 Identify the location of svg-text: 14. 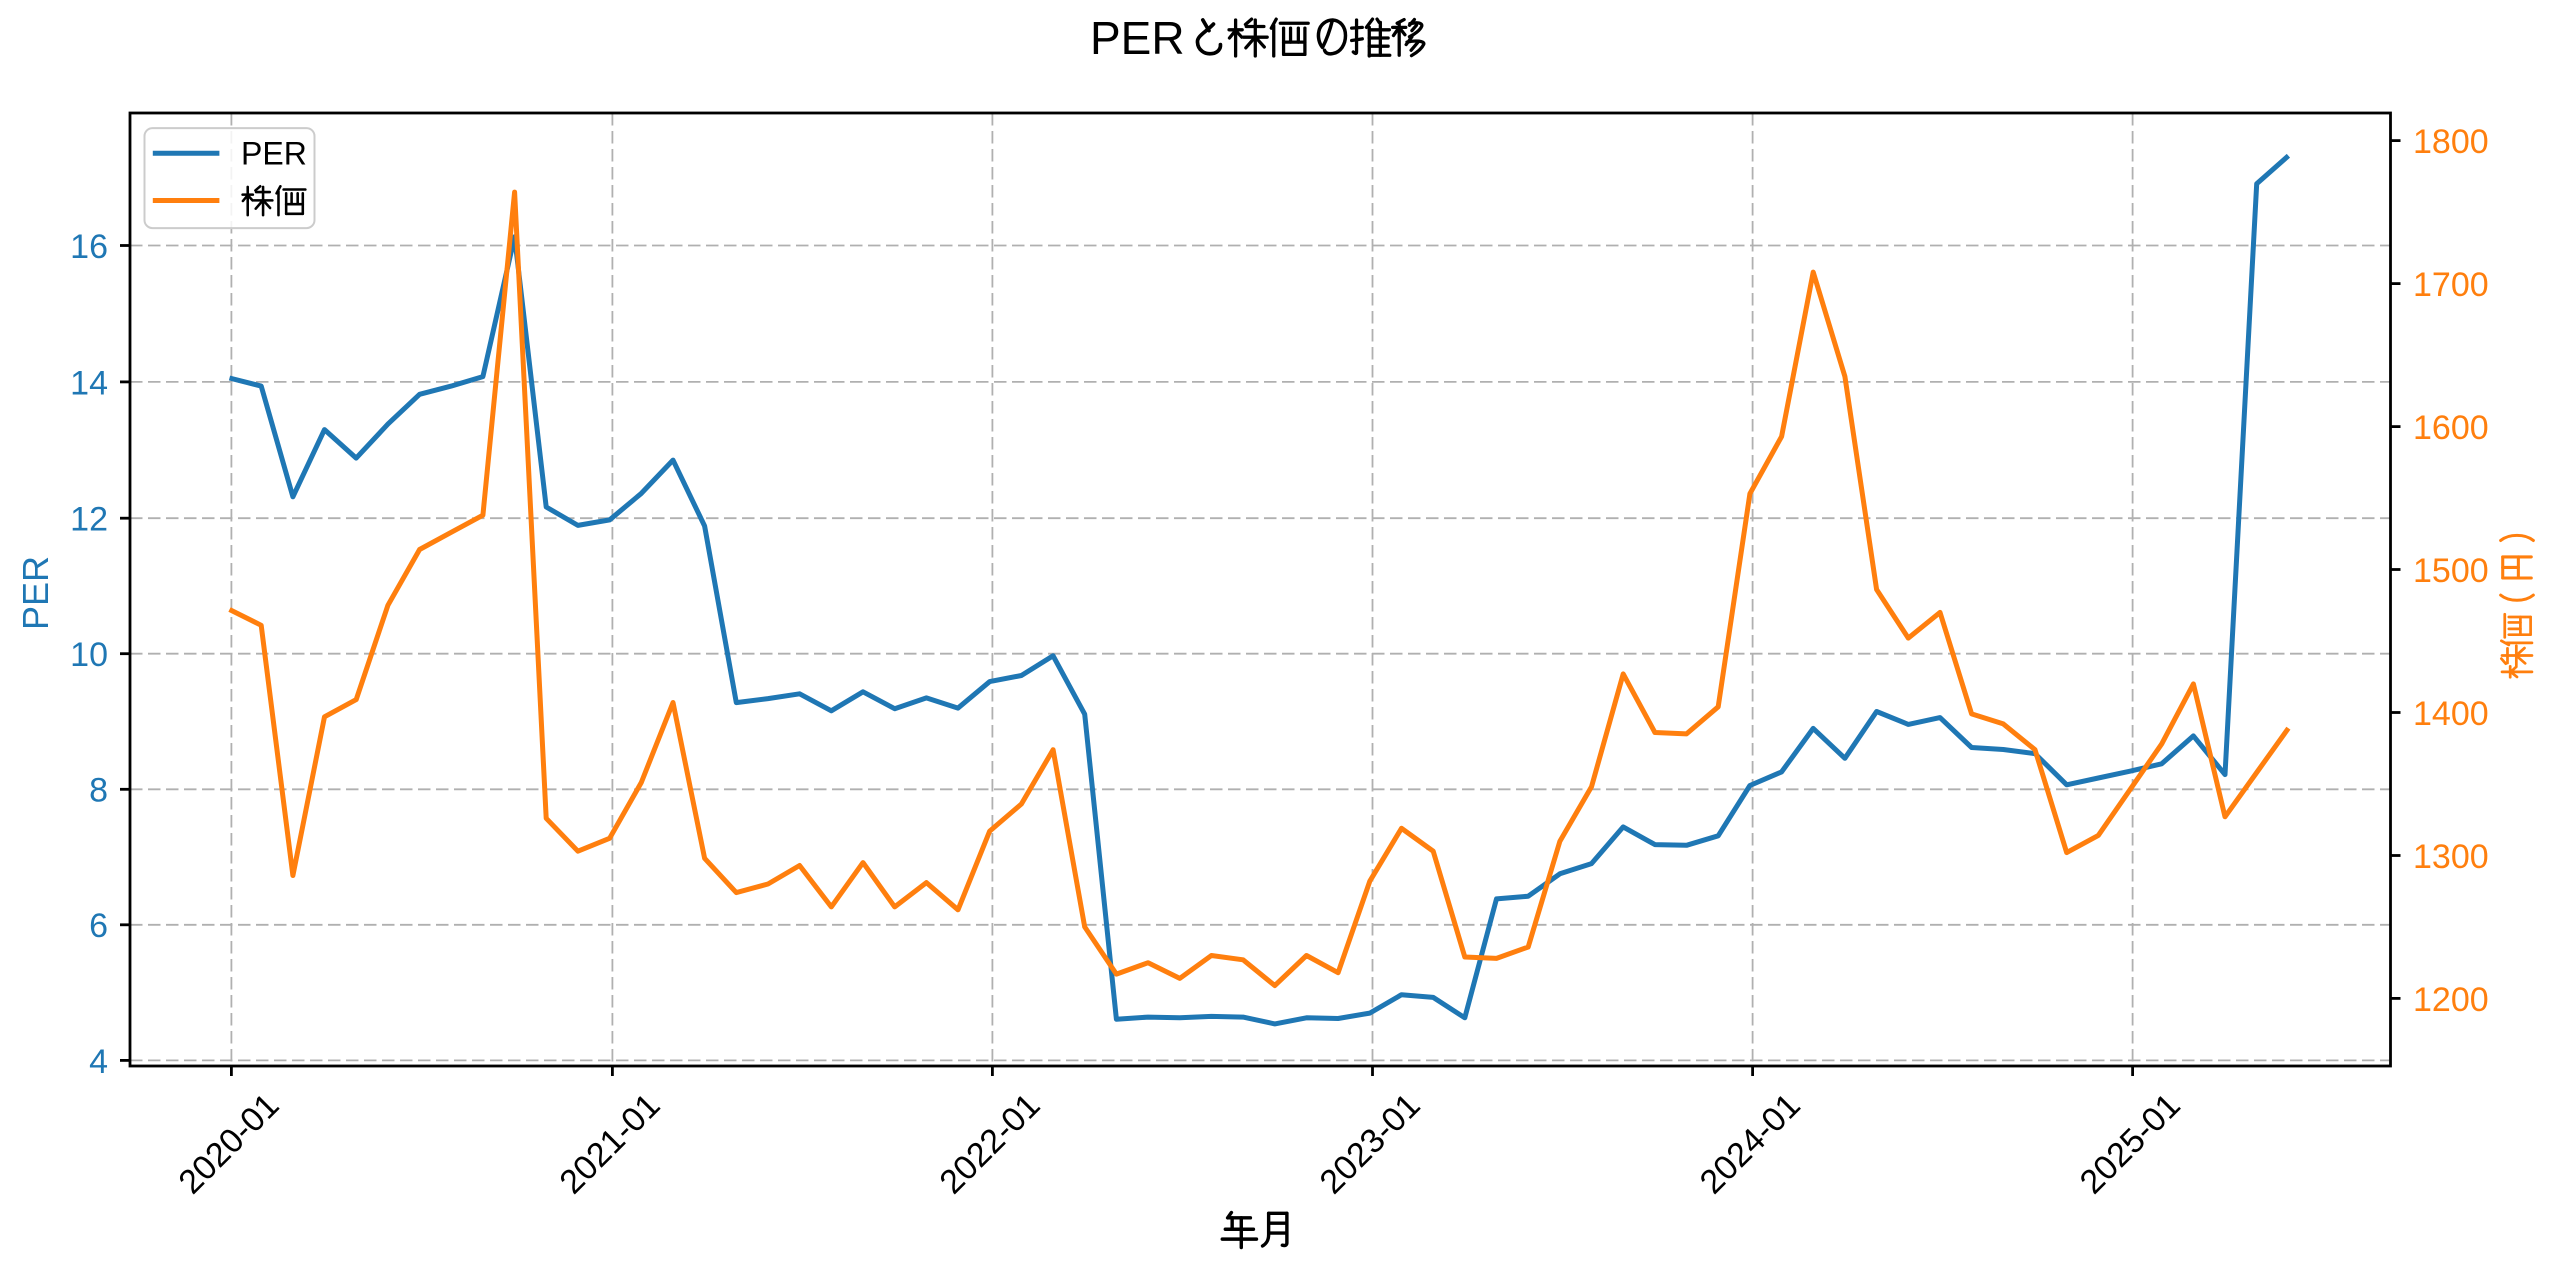
(89, 383).